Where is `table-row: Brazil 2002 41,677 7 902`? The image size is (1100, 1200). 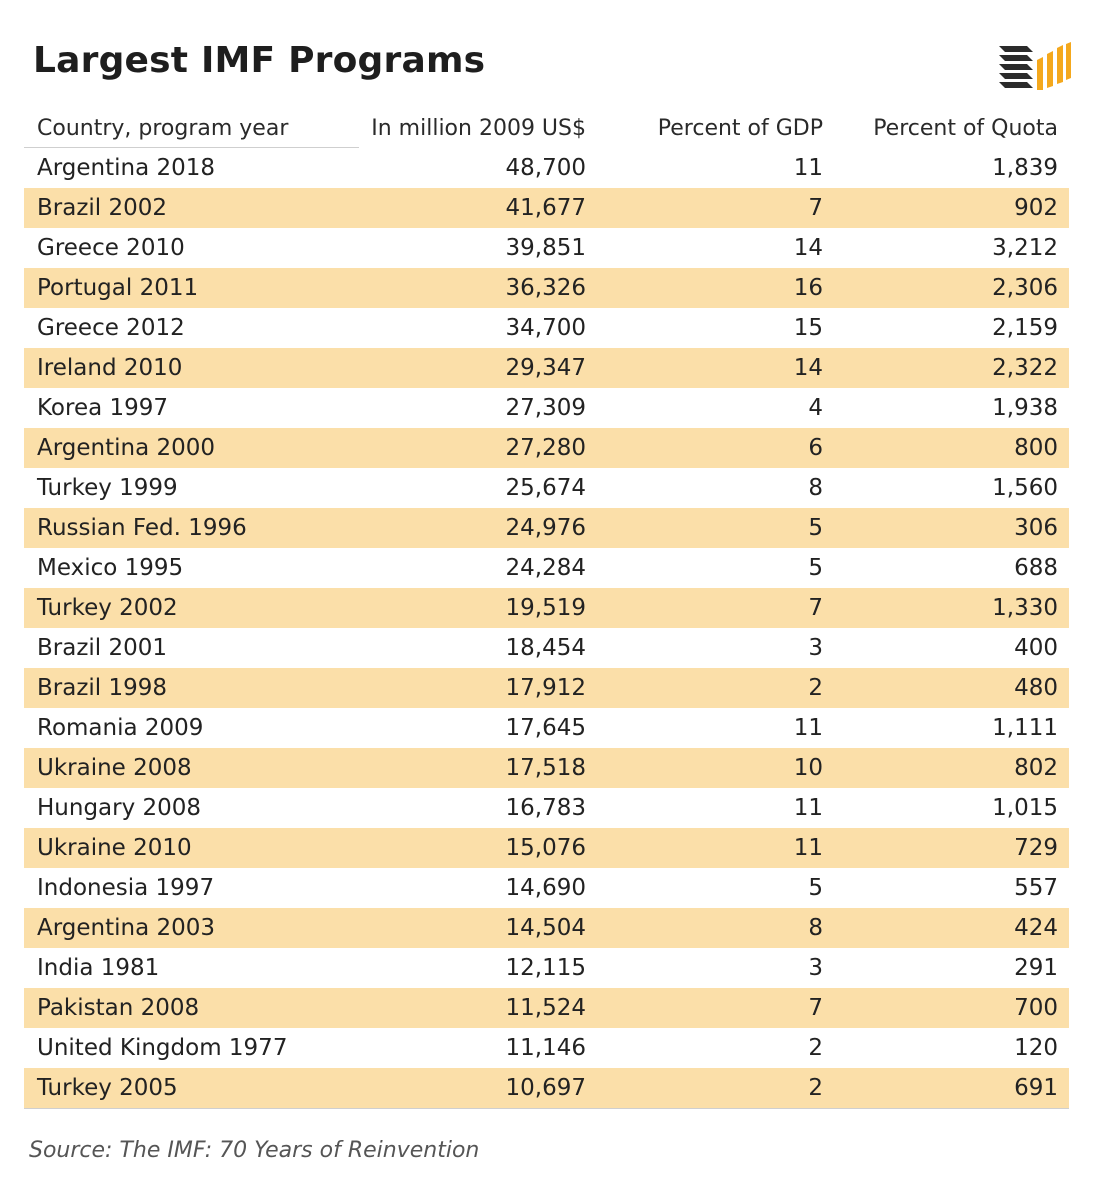 table-row: Brazil 2002 41,677 7 902 is located at coordinates (546, 208).